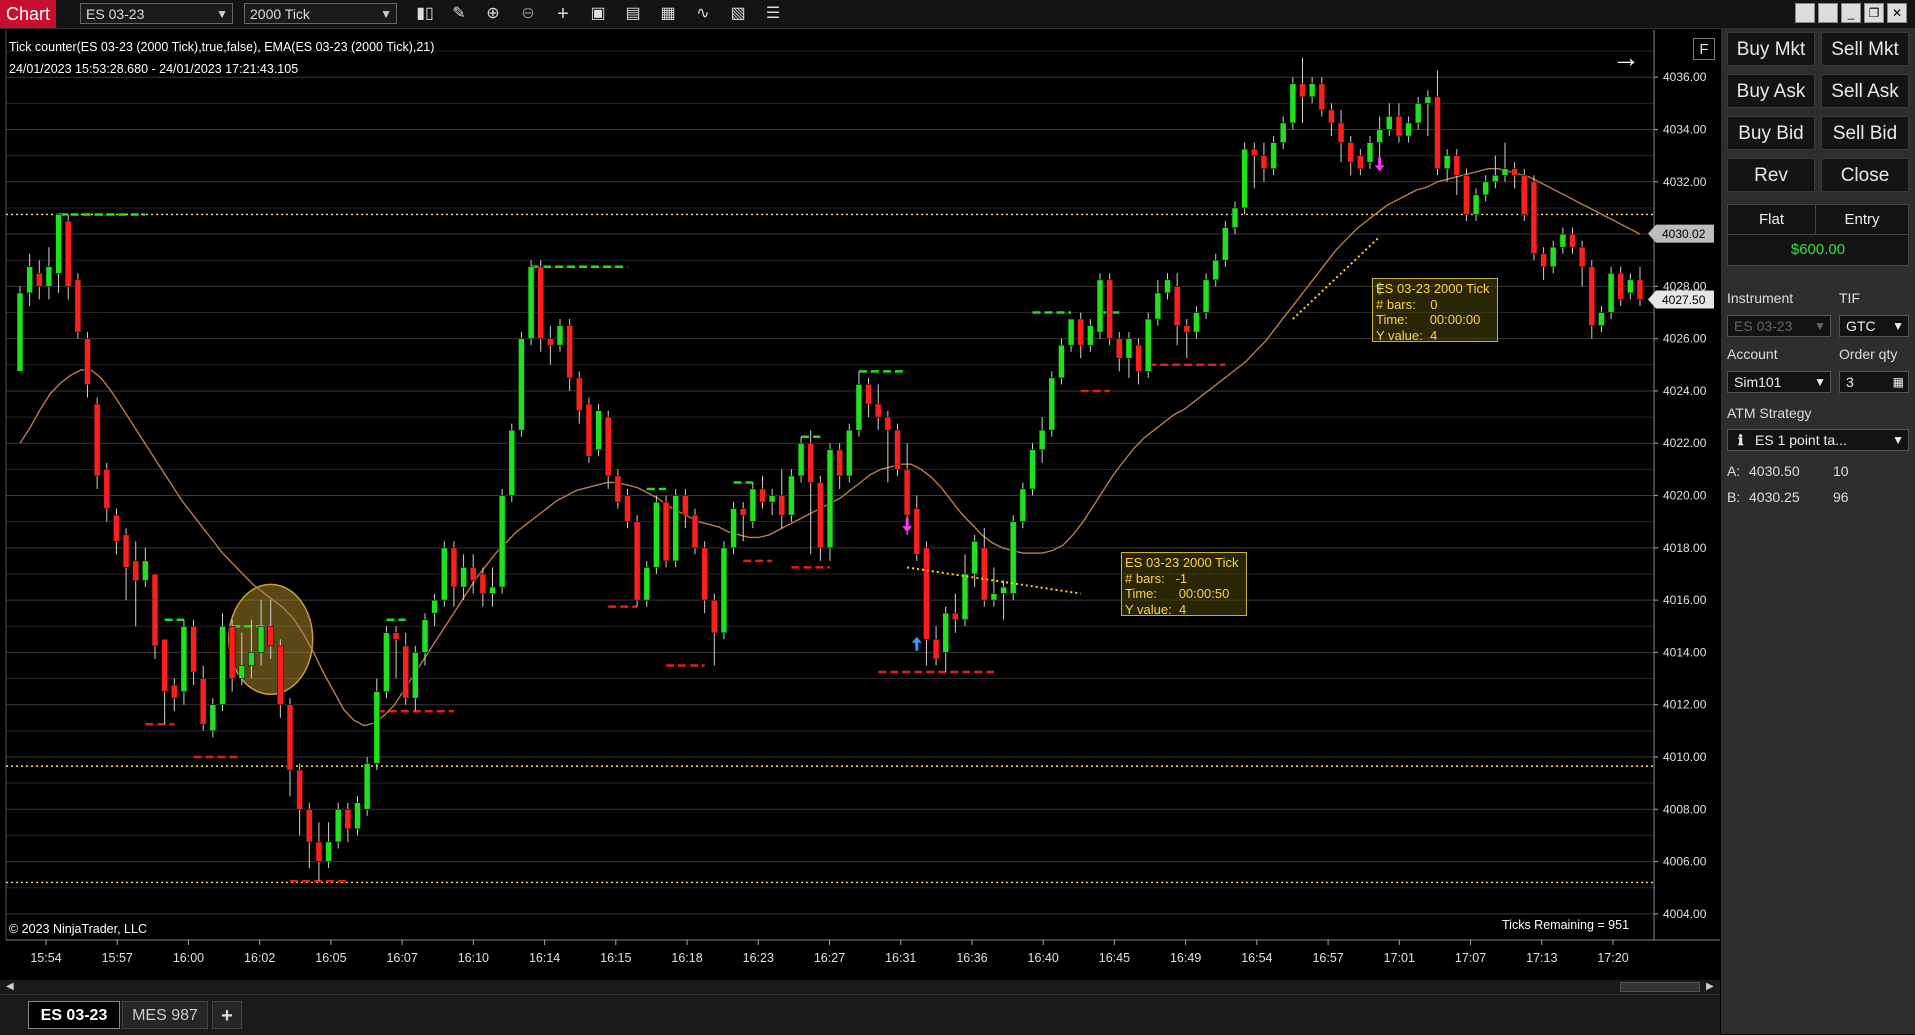 Image resolution: width=1915 pixels, height=1035 pixels. I want to click on indicators-icon: ▦, so click(668, 13).